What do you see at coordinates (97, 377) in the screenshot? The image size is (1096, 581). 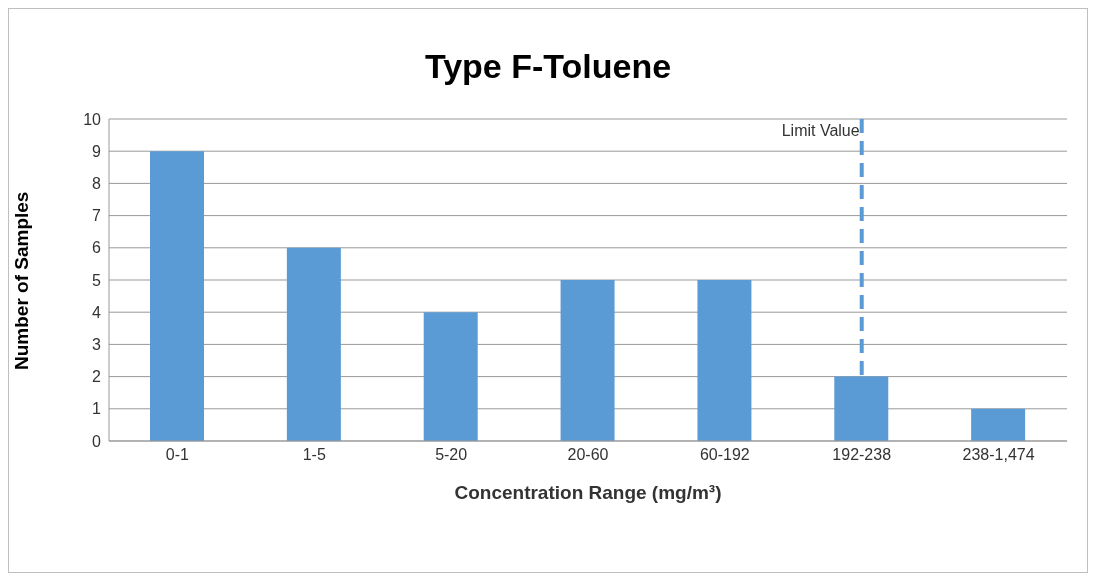 I see `y-tick-label: 2` at bounding box center [97, 377].